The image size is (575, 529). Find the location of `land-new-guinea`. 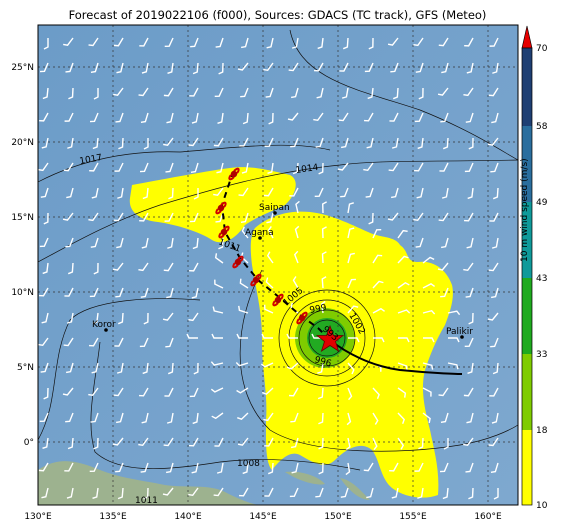

land-new-guinea is located at coordinates (149, 483).